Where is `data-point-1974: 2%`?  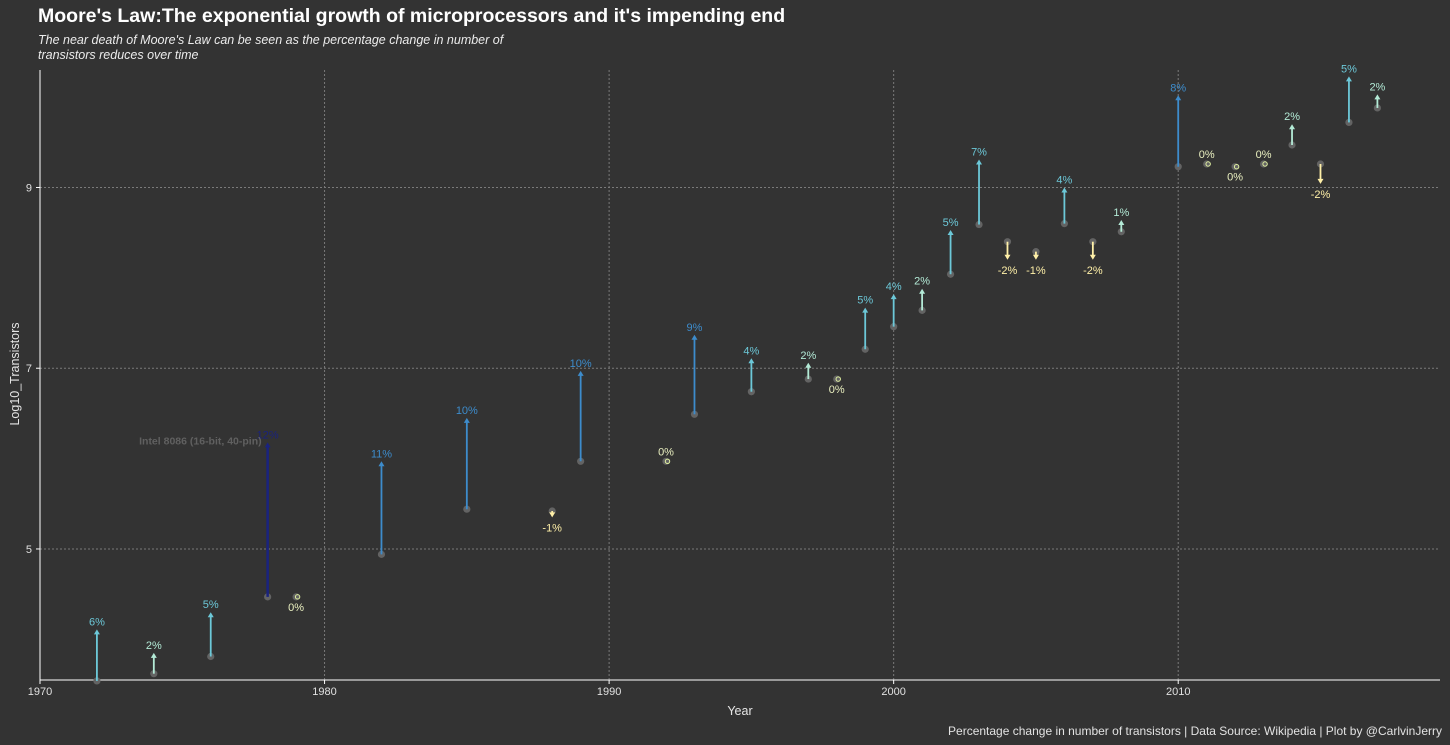 data-point-1974: 2% is located at coordinates (154, 659).